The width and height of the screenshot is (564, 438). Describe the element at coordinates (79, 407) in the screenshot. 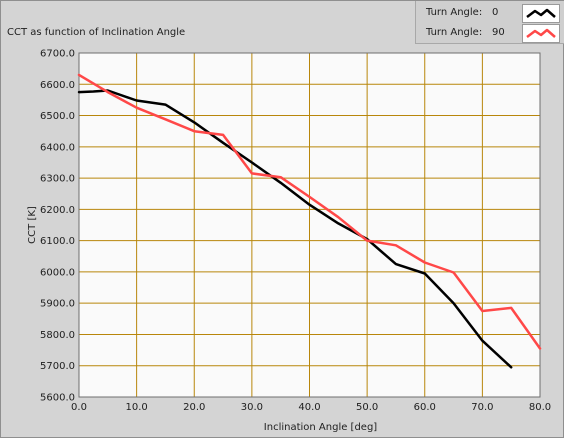

I see `x-tick-label: 0.0` at that location.